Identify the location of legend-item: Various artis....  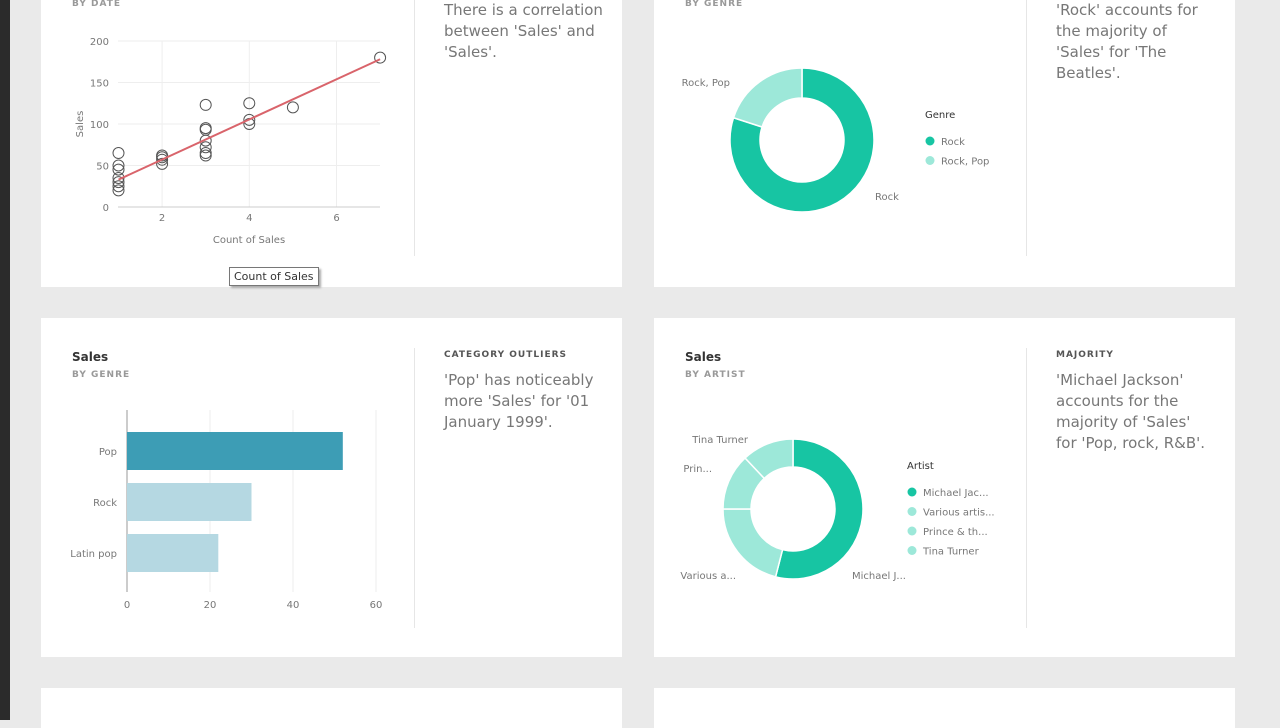
(959, 513).